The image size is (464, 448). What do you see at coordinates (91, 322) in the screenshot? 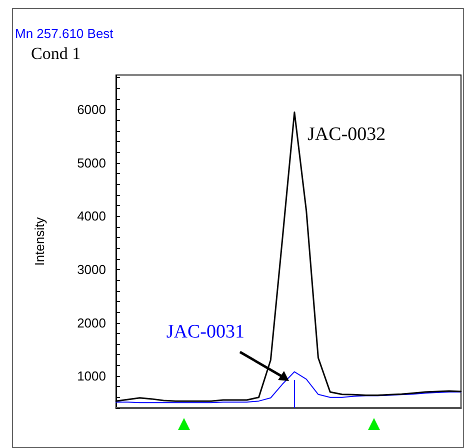
I see `y-tick-label: 2000` at bounding box center [91, 322].